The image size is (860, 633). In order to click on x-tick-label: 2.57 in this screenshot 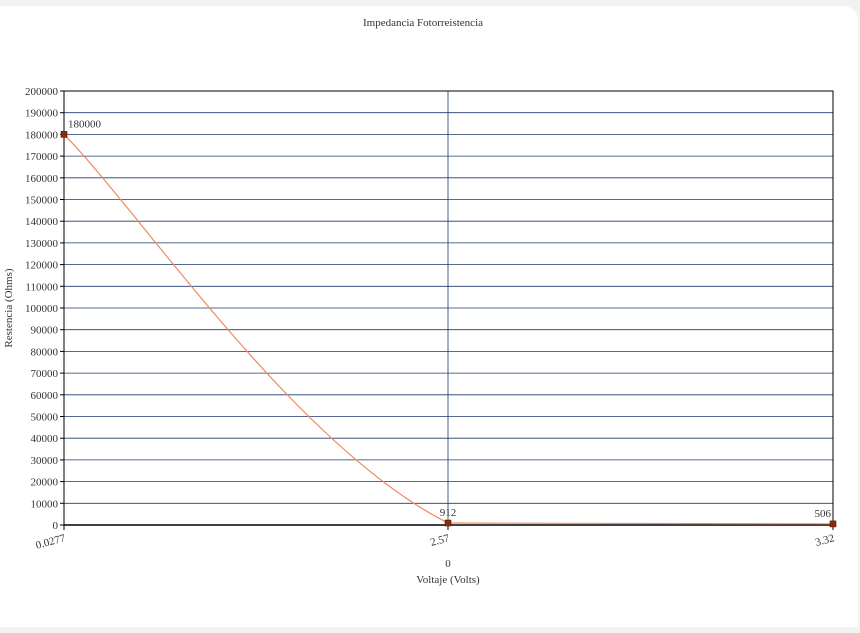, I will do `click(440, 540)`.